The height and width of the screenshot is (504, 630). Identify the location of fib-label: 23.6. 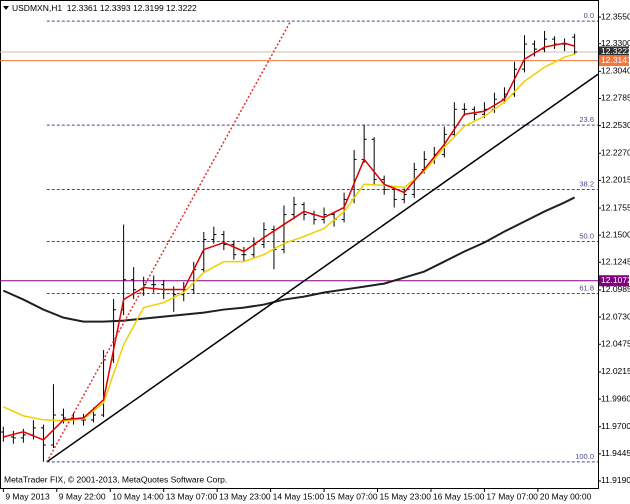
(586, 119).